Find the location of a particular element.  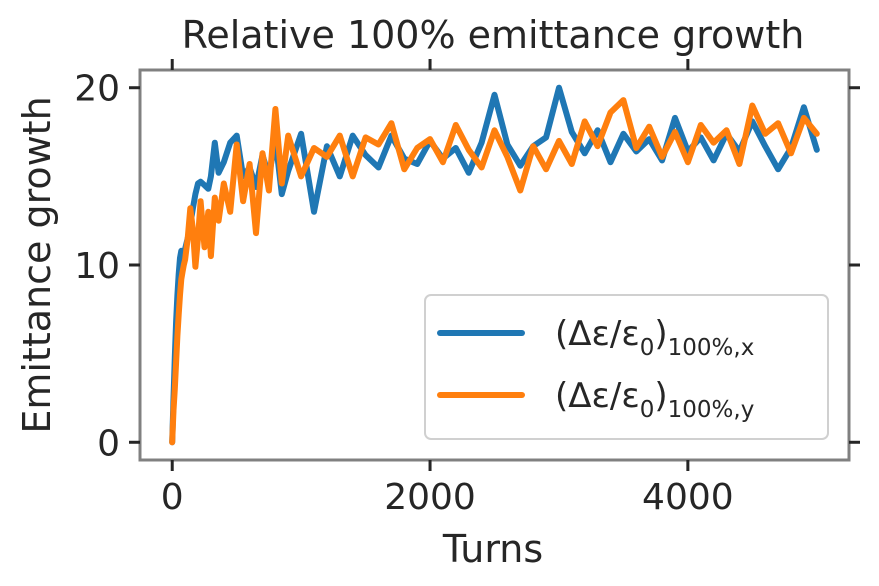

legend-box is located at coordinates (626, 367).